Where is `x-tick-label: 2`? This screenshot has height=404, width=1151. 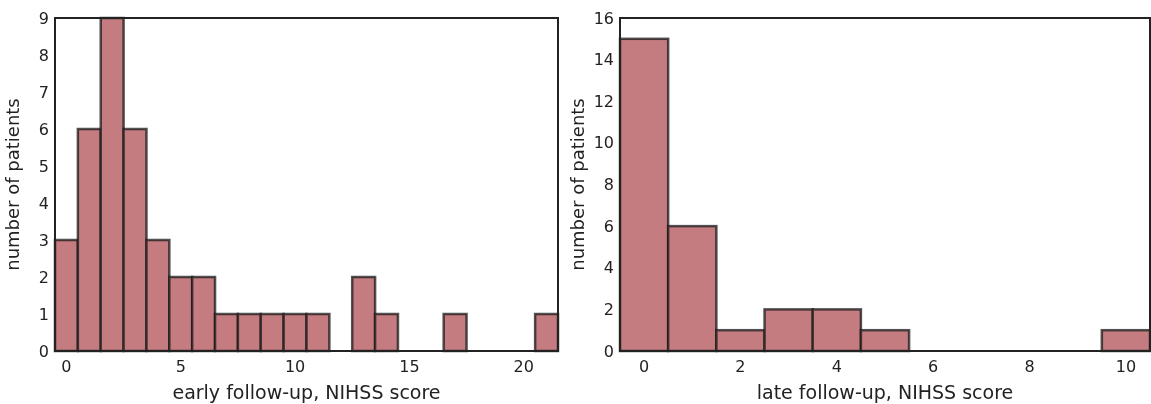 x-tick-label: 2 is located at coordinates (740, 366).